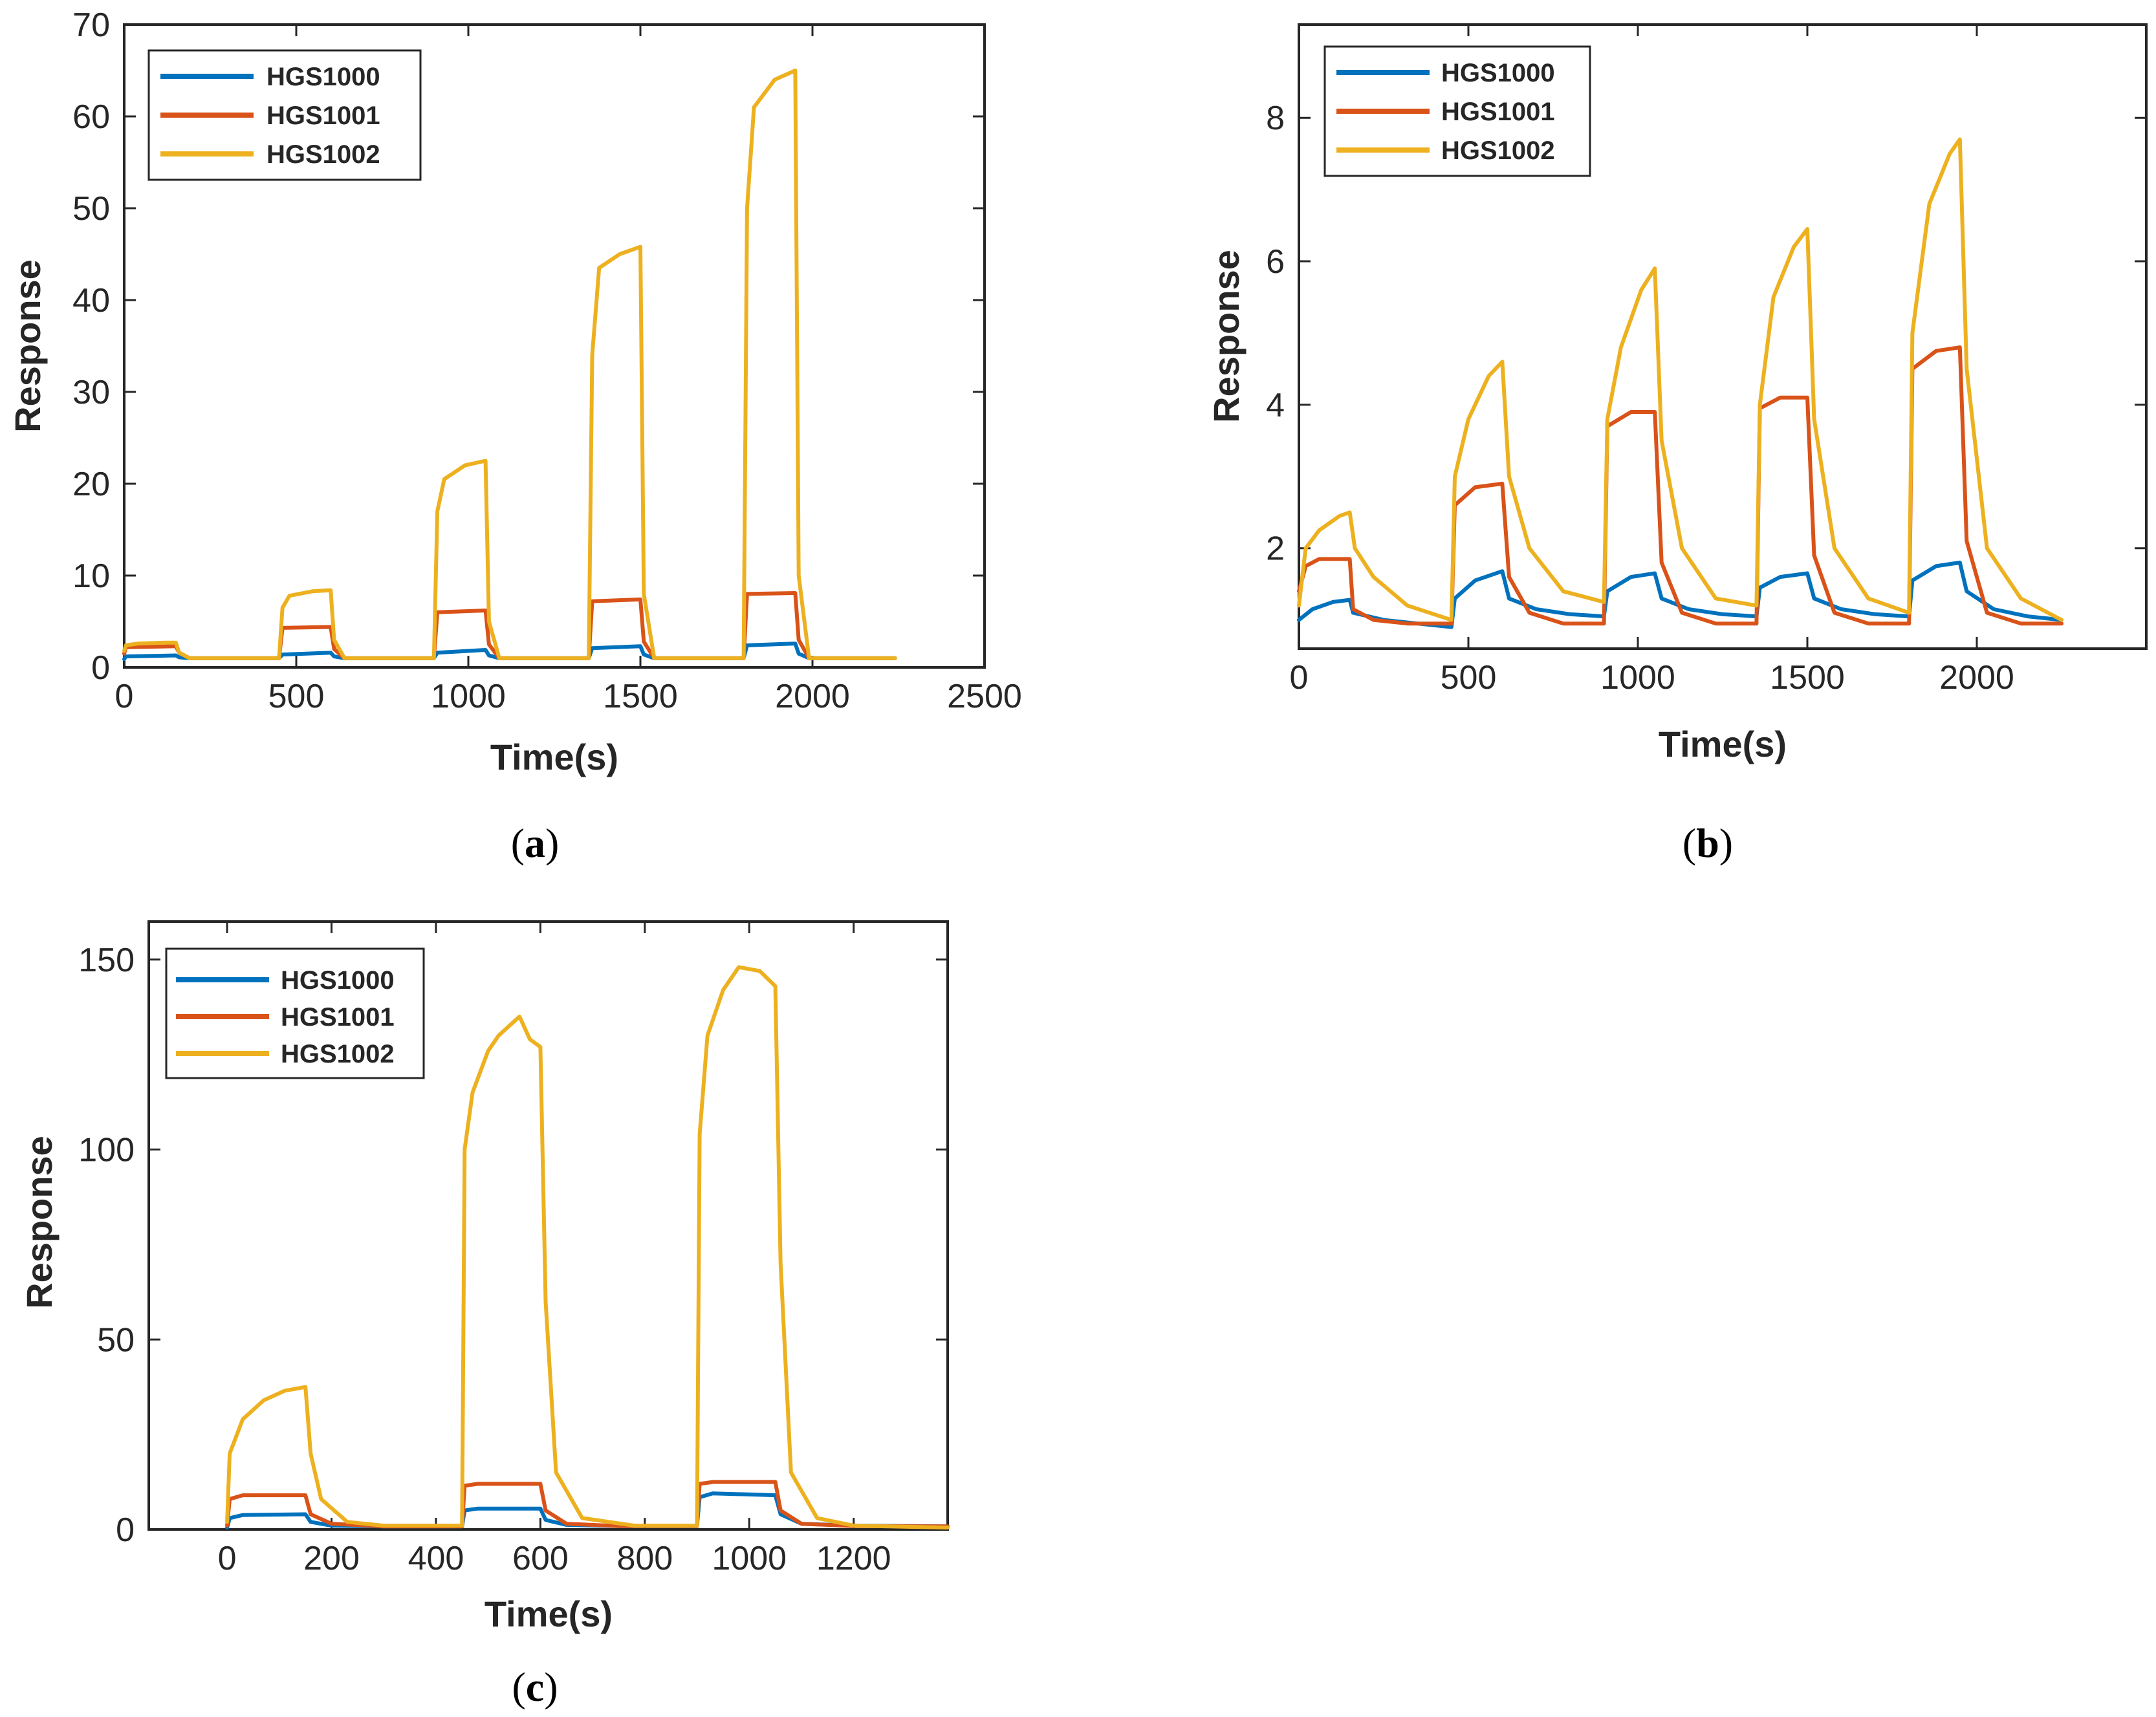 Image resolution: width=2156 pixels, height=1717 pixels. I want to click on x-tick-label-c-0: 0, so click(227, 1558).